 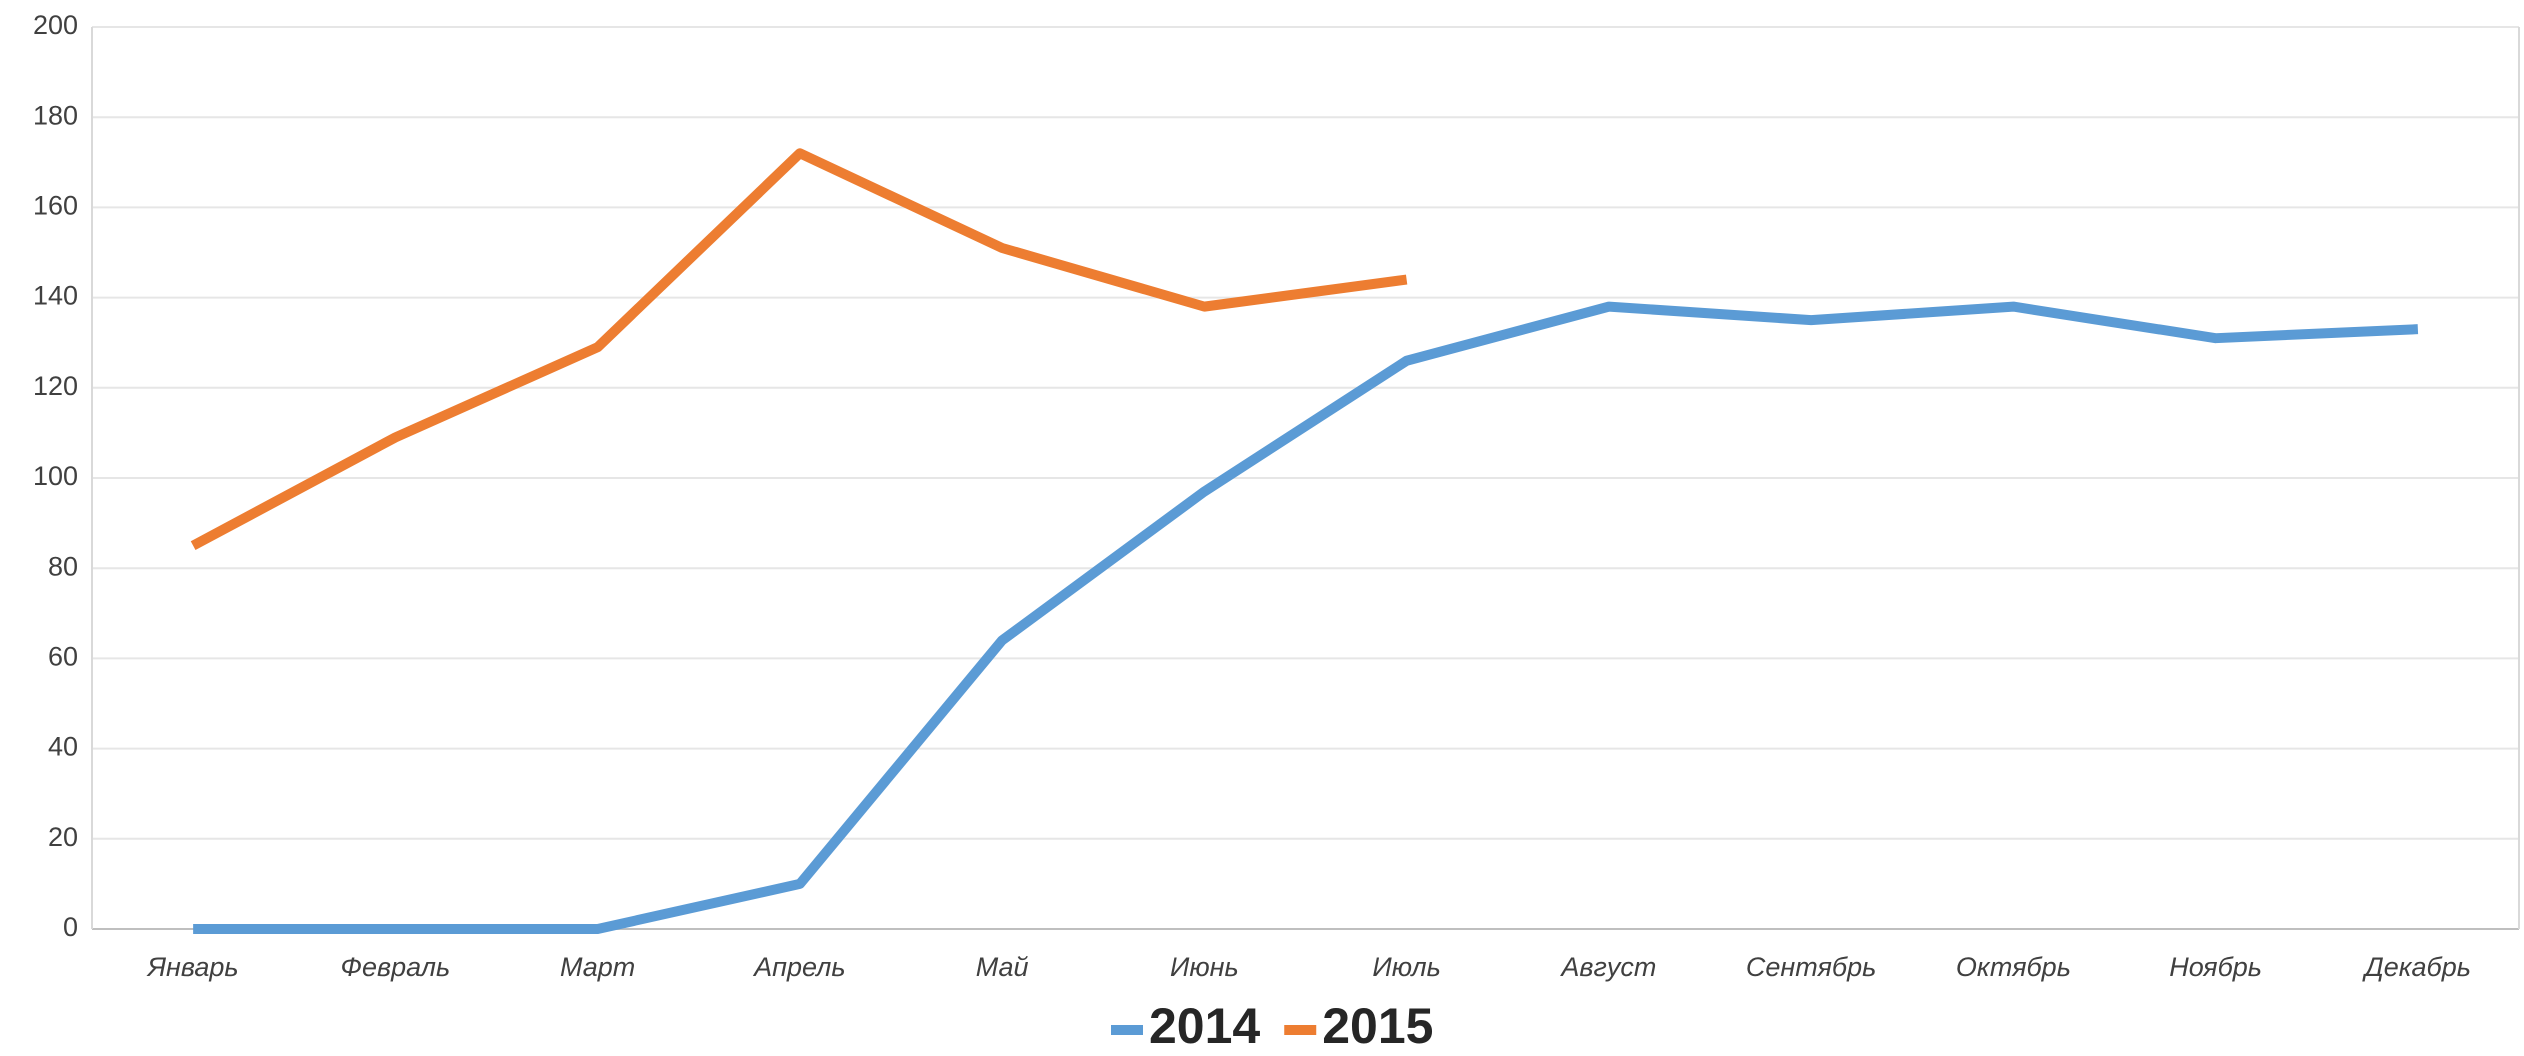 What do you see at coordinates (1377, 1026) in the screenshot?
I see `legend-label: 2015` at bounding box center [1377, 1026].